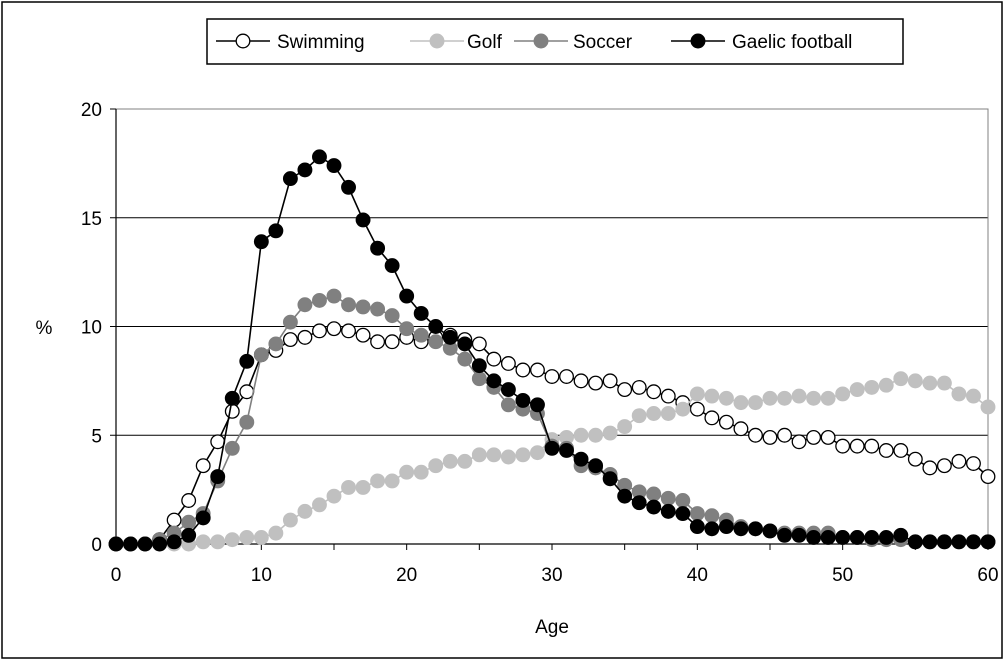  I want to click on x-axis-label: Age, so click(552, 627).